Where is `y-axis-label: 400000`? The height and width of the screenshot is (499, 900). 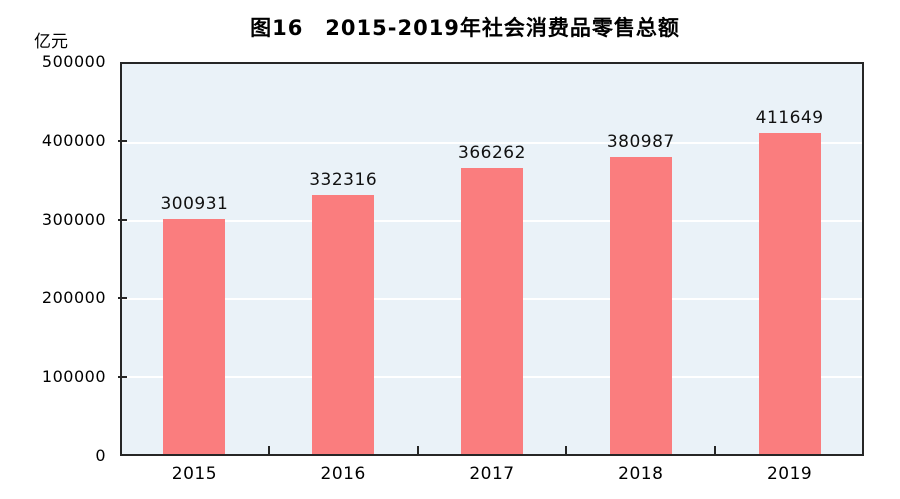
y-axis-label: 400000 is located at coordinates (73, 140).